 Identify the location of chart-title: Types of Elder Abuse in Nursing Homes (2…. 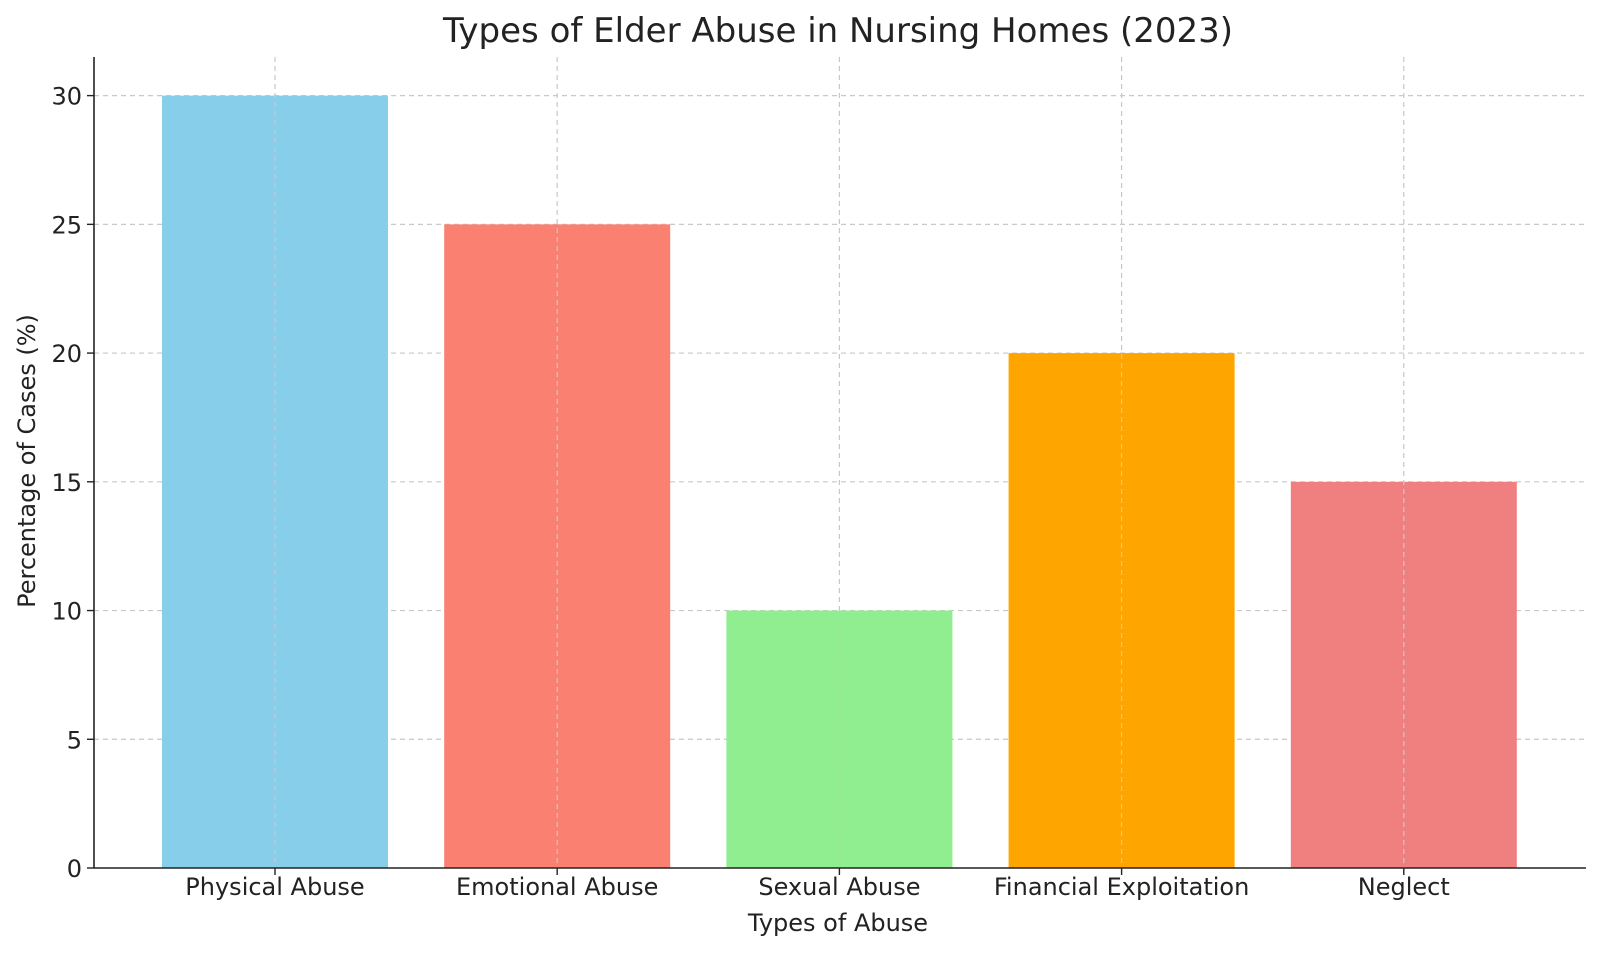
(837, 31).